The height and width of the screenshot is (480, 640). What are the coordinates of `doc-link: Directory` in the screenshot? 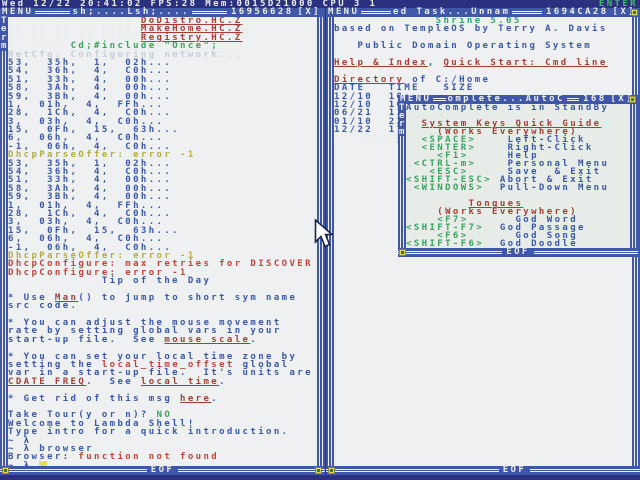 It's located at (369, 79).